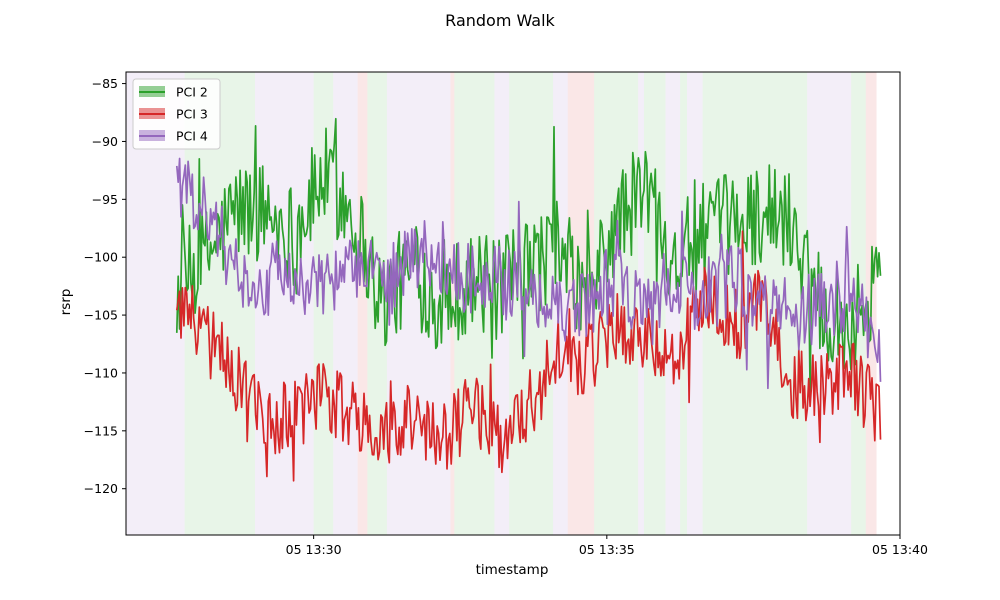 Image resolution: width=1000 pixels, height=600 pixels. Describe the element at coordinates (101, 315) in the screenshot. I see `y-tick-label: −105` at that location.